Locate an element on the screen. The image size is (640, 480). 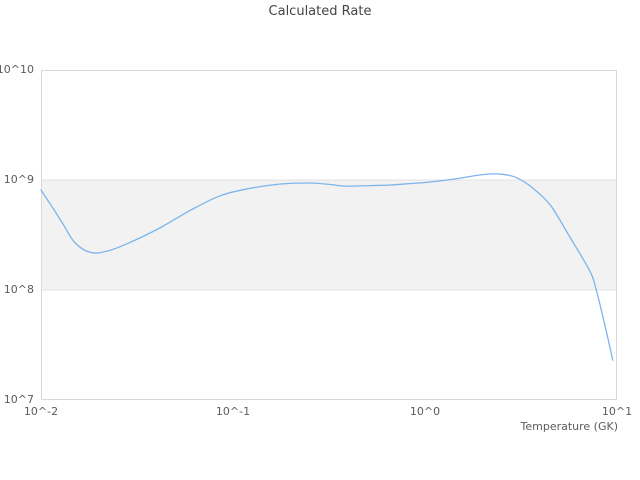
x-tick-label: 10^-2 is located at coordinates (41, 411).